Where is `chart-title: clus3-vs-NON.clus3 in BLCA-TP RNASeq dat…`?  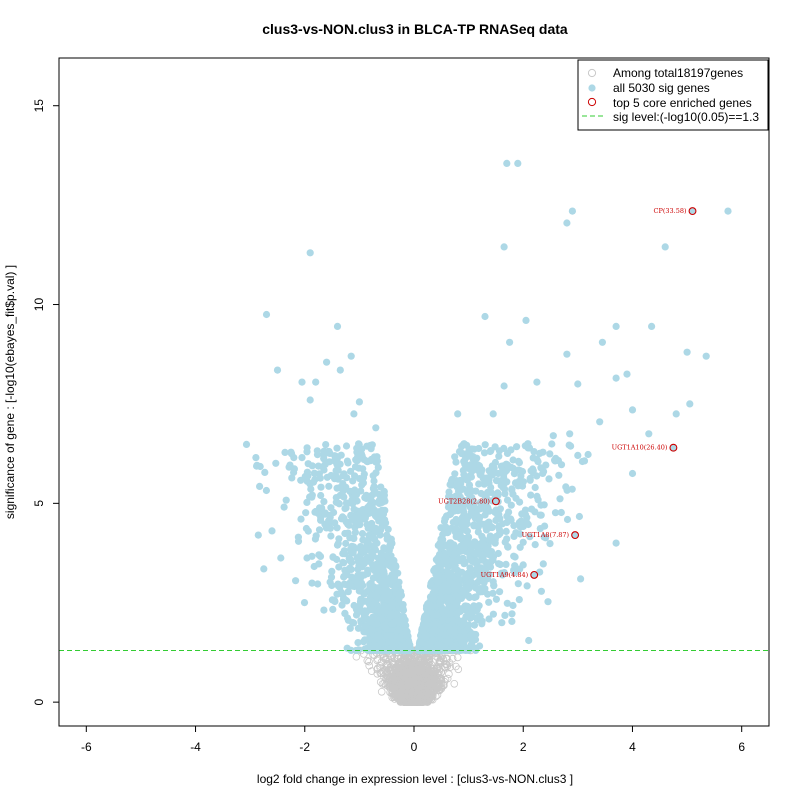
chart-title: clus3-vs-NON.clus3 in BLCA-TP RNASeq dat… is located at coordinates (415, 29).